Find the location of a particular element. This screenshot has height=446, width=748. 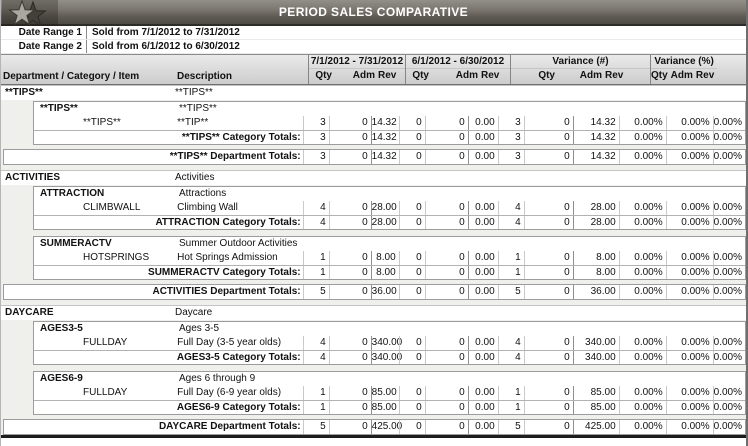

category-code: AGES6-9 is located at coordinates (61, 378).